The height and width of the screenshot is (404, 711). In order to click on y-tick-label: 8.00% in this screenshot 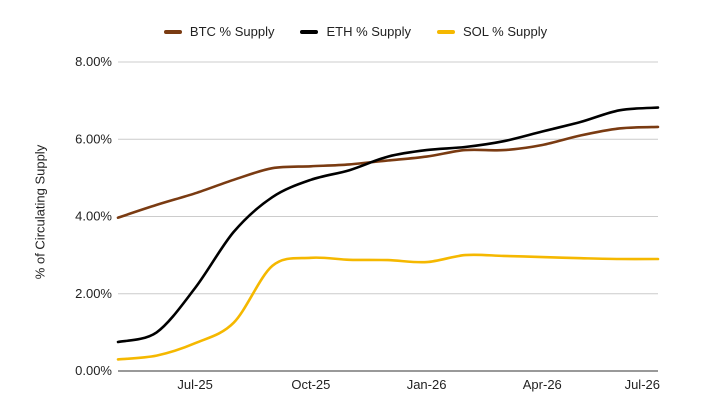, I will do `click(93, 61)`.